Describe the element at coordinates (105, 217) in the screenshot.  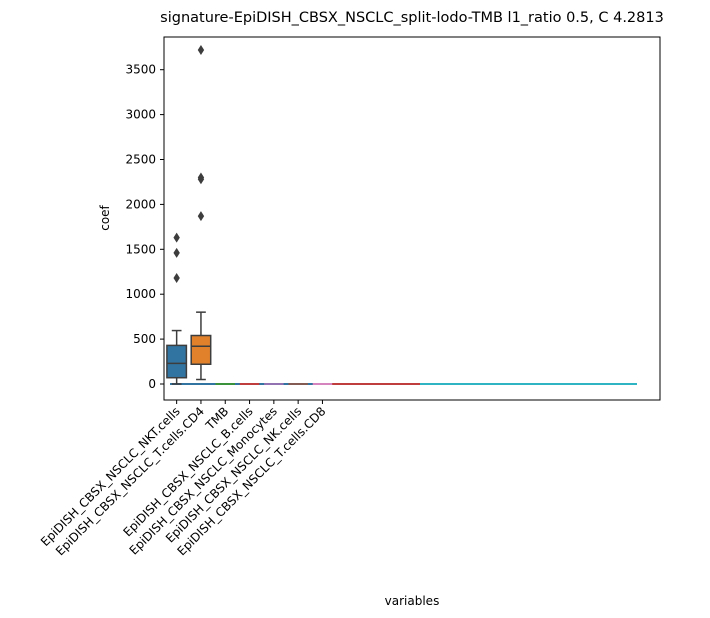
I see `y-axis-label: coef` at that location.